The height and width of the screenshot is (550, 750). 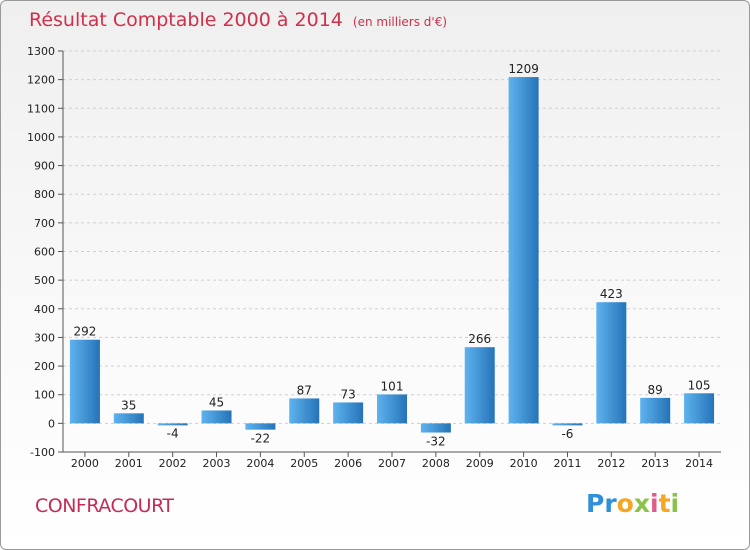 What do you see at coordinates (216, 402) in the screenshot?
I see `data-label: 45` at bounding box center [216, 402].